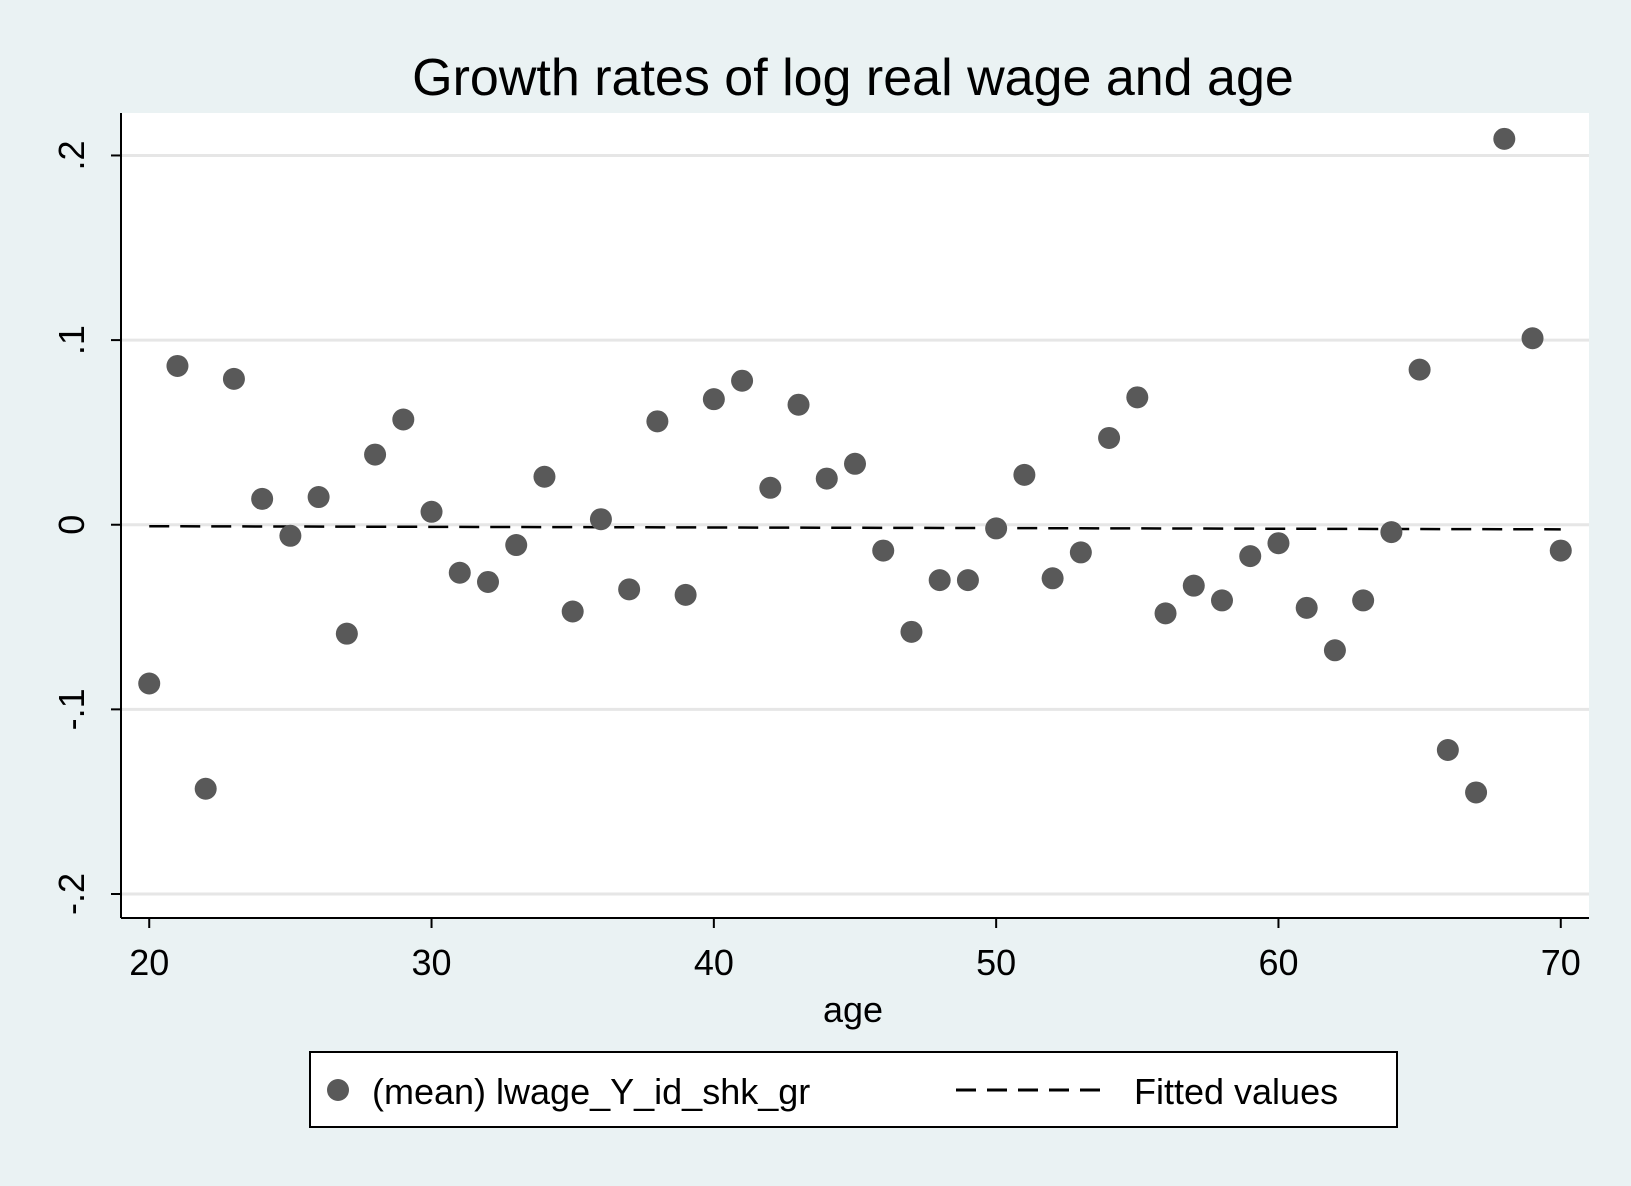  Describe the element at coordinates (855, 950) in the screenshot. I see `x-ticks: 20 30 40 50 60 70` at that location.